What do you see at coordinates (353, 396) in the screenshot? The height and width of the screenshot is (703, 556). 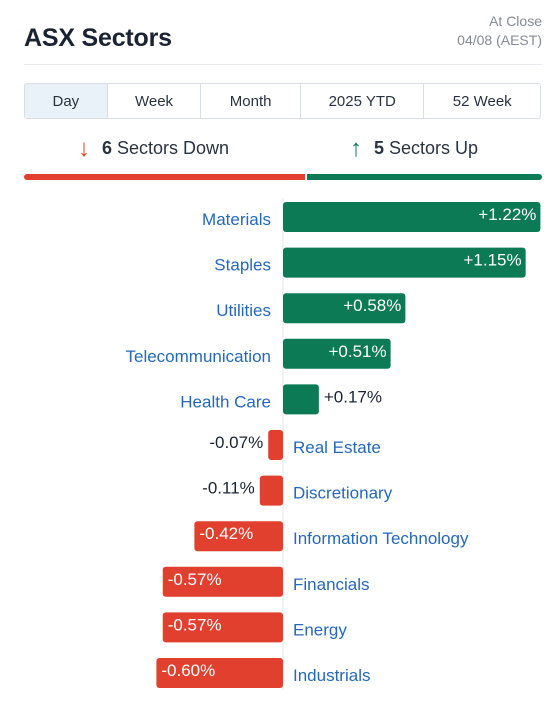 I see `value-label-health-care: +0.17%` at bounding box center [353, 396].